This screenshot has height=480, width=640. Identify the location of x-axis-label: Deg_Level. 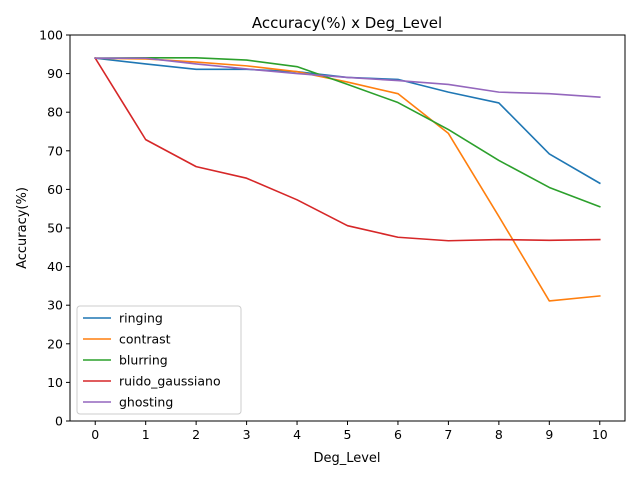
(346, 458).